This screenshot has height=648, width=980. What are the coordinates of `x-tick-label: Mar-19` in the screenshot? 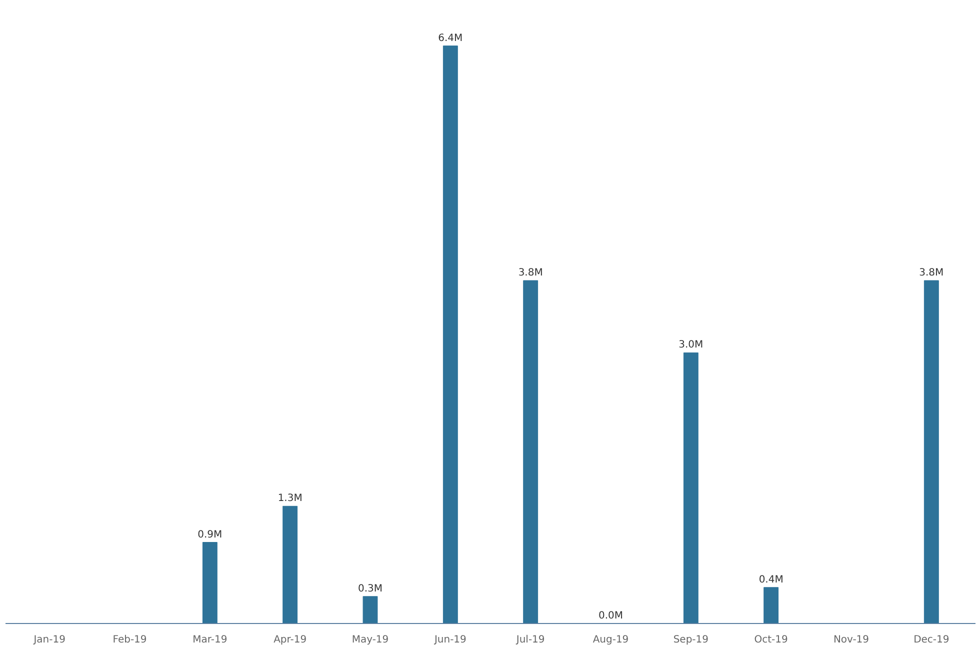 It's located at (210, 640).